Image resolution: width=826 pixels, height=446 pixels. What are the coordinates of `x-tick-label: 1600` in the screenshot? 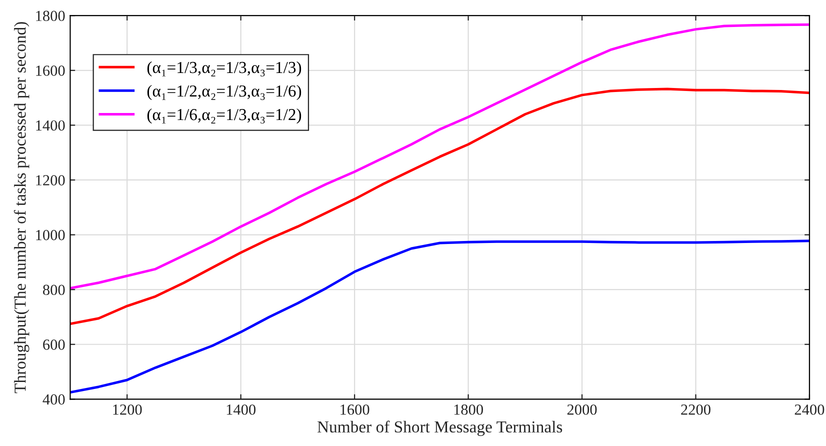 It's located at (355, 409).